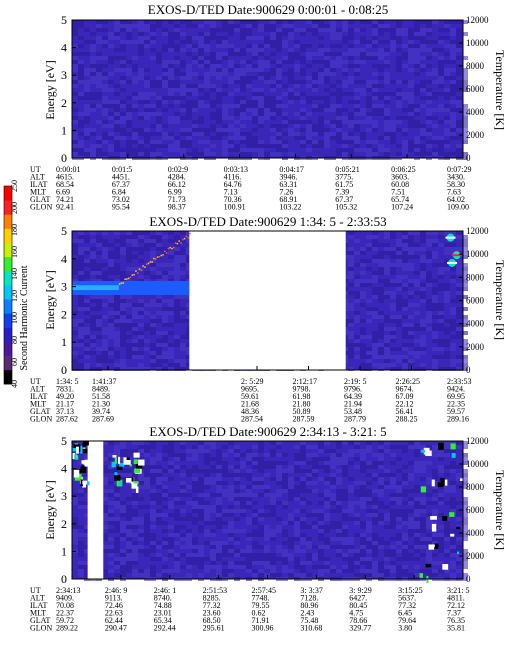 This screenshot has width=505, height=654. What do you see at coordinates (37, 598) in the screenshot?
I see `table-row-label: ALT` at bounding box center [37, 598].